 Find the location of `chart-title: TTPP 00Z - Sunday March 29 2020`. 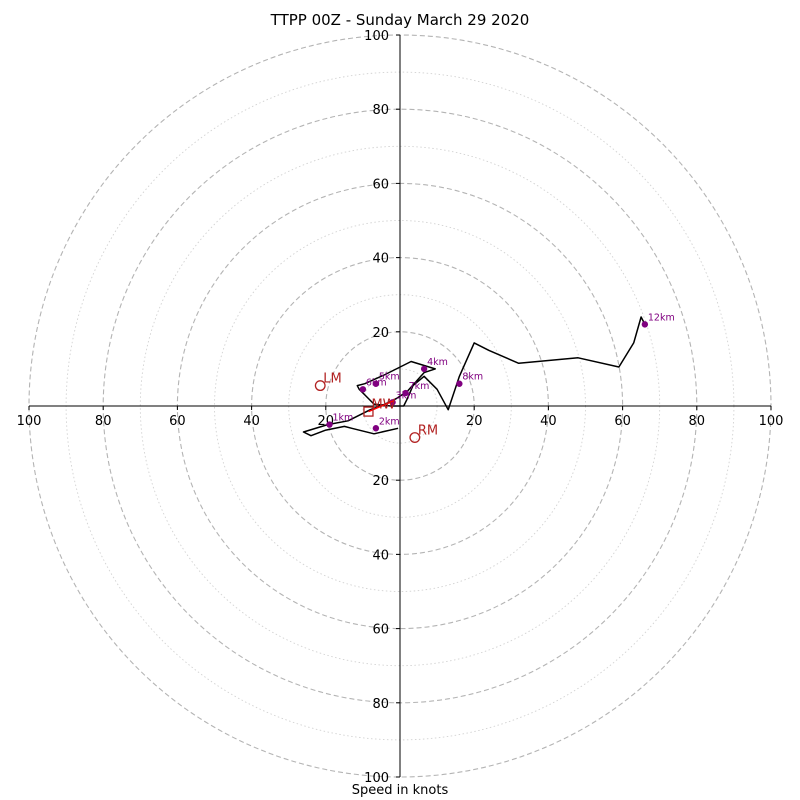

chart-title: TTPP 00Z - Sunday March 29 2020 is located at coordinates (400, 20).